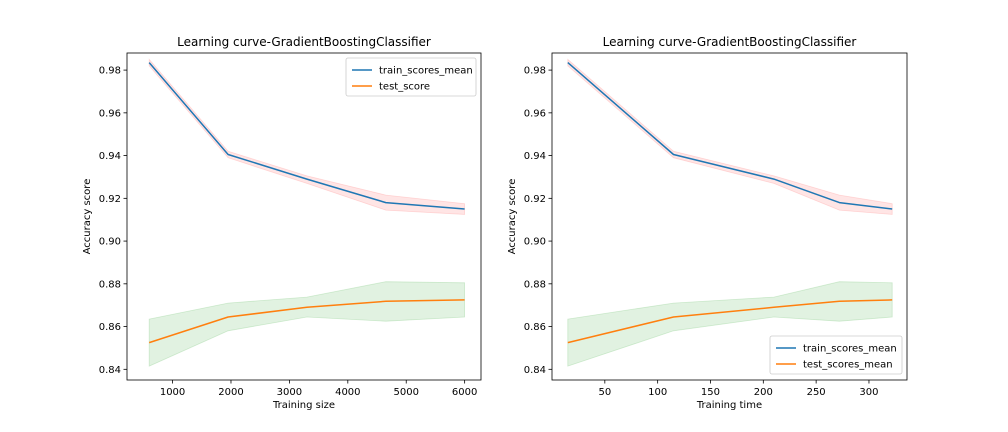 This screenshot has width=1008, height=432. I want to click on series-line-test_scores_mean, so click(730, 321).